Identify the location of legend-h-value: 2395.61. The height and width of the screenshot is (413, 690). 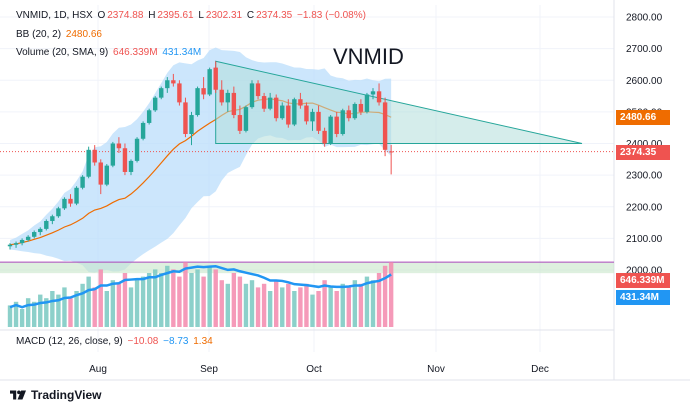
(175, 15).